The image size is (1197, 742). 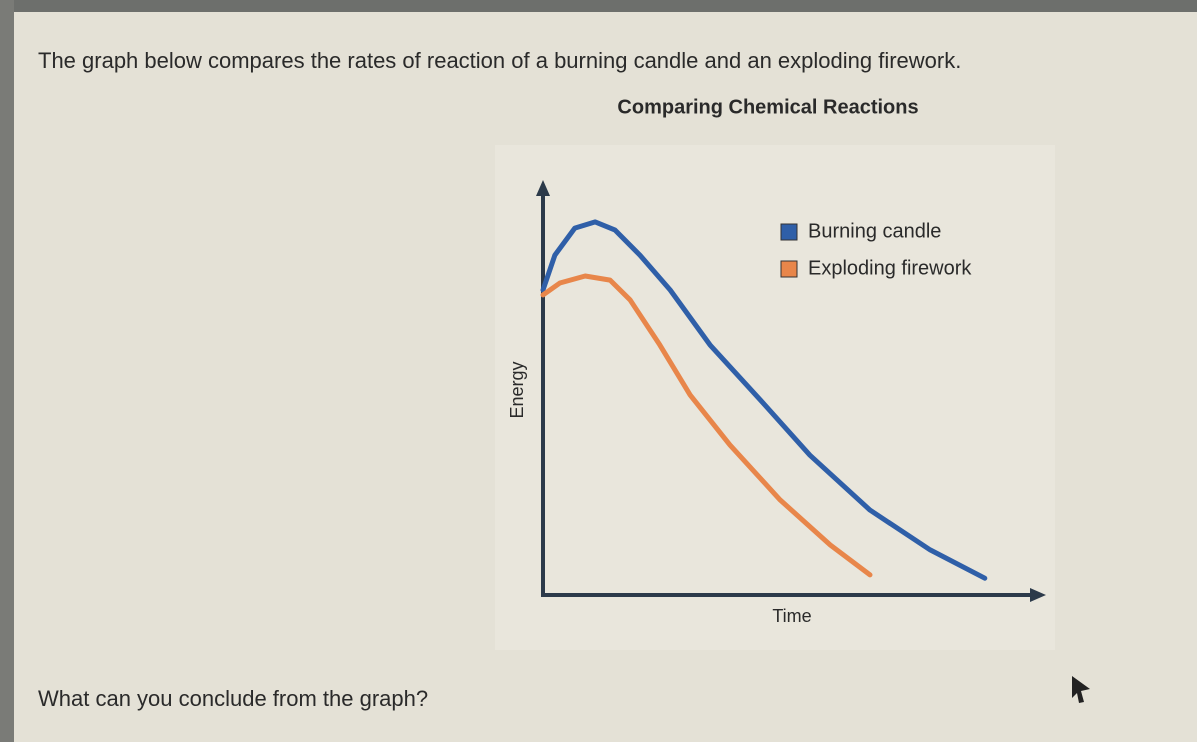 I want to click on y-axis-label: Energy, so click(x=517, y=389).